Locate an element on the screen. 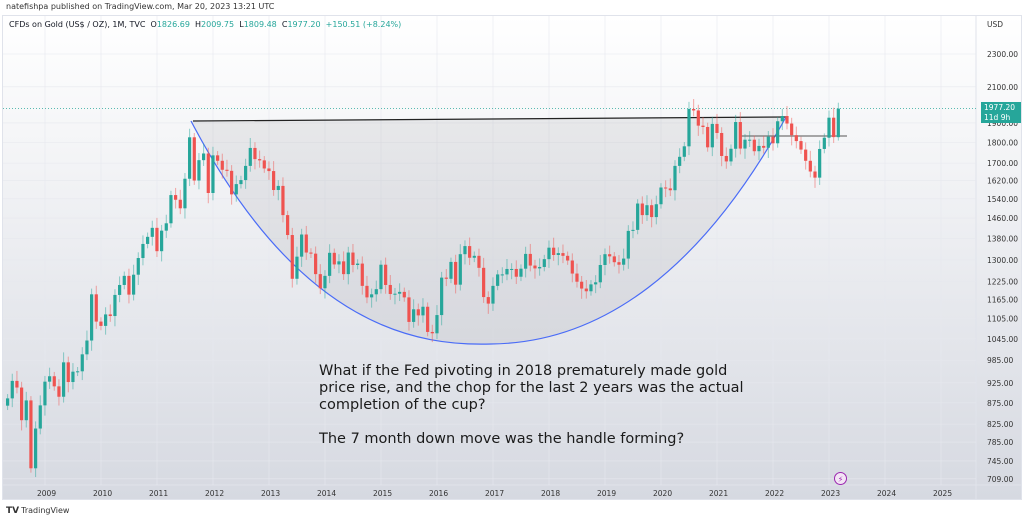 Image resolution: width=1024 pixels, height=522 pixels. time-tick: 2013 is located at coordinates (270, 493).